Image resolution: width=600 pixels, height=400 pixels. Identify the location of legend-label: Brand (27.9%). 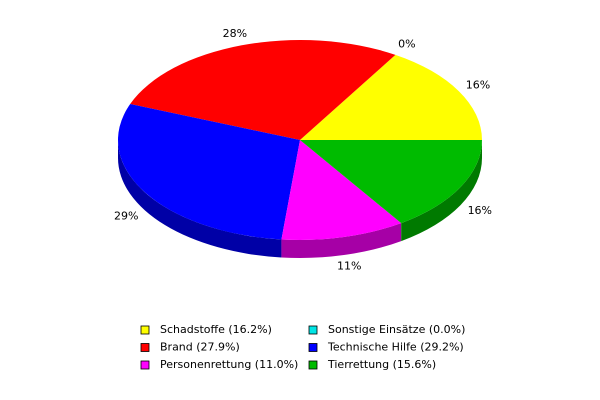
(200, 347).